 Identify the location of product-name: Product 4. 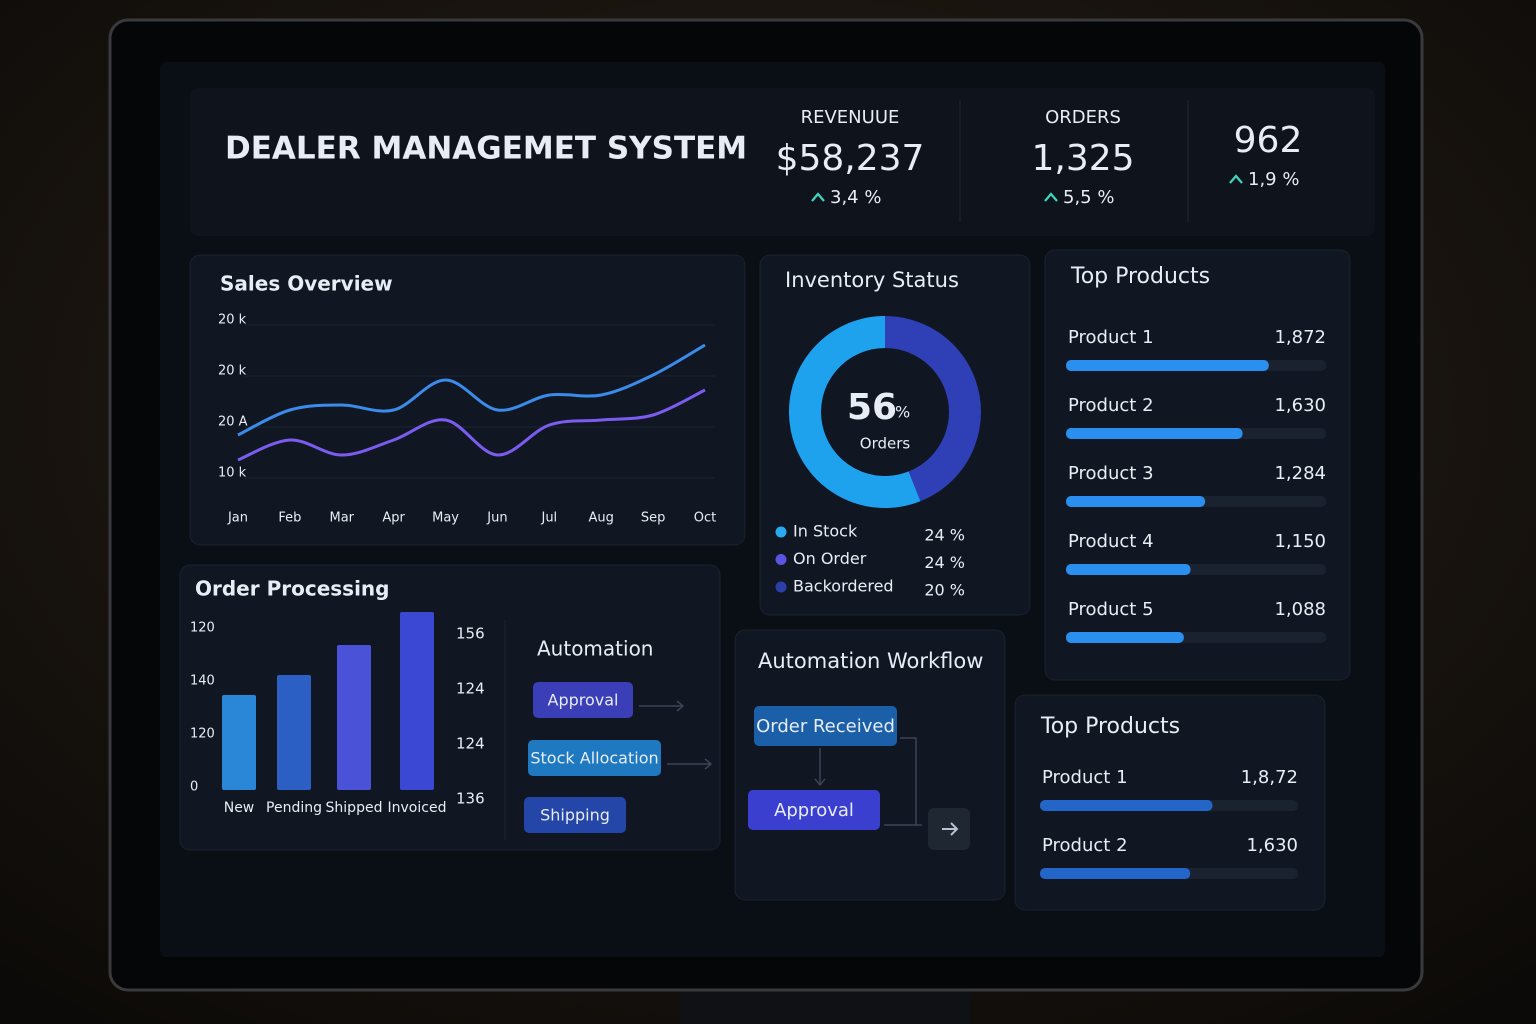
(1111, 541).